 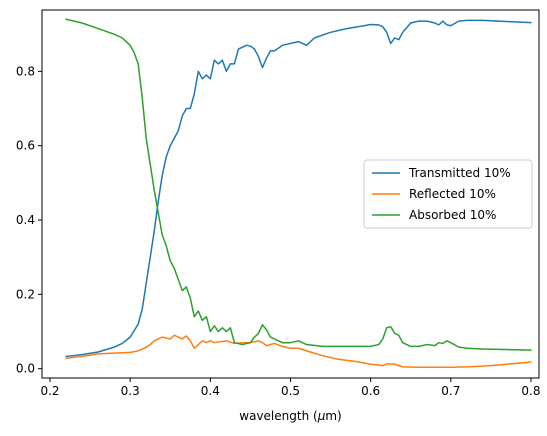 I want to click on x-tick-label: 0.7, so click(x=450, y=391).